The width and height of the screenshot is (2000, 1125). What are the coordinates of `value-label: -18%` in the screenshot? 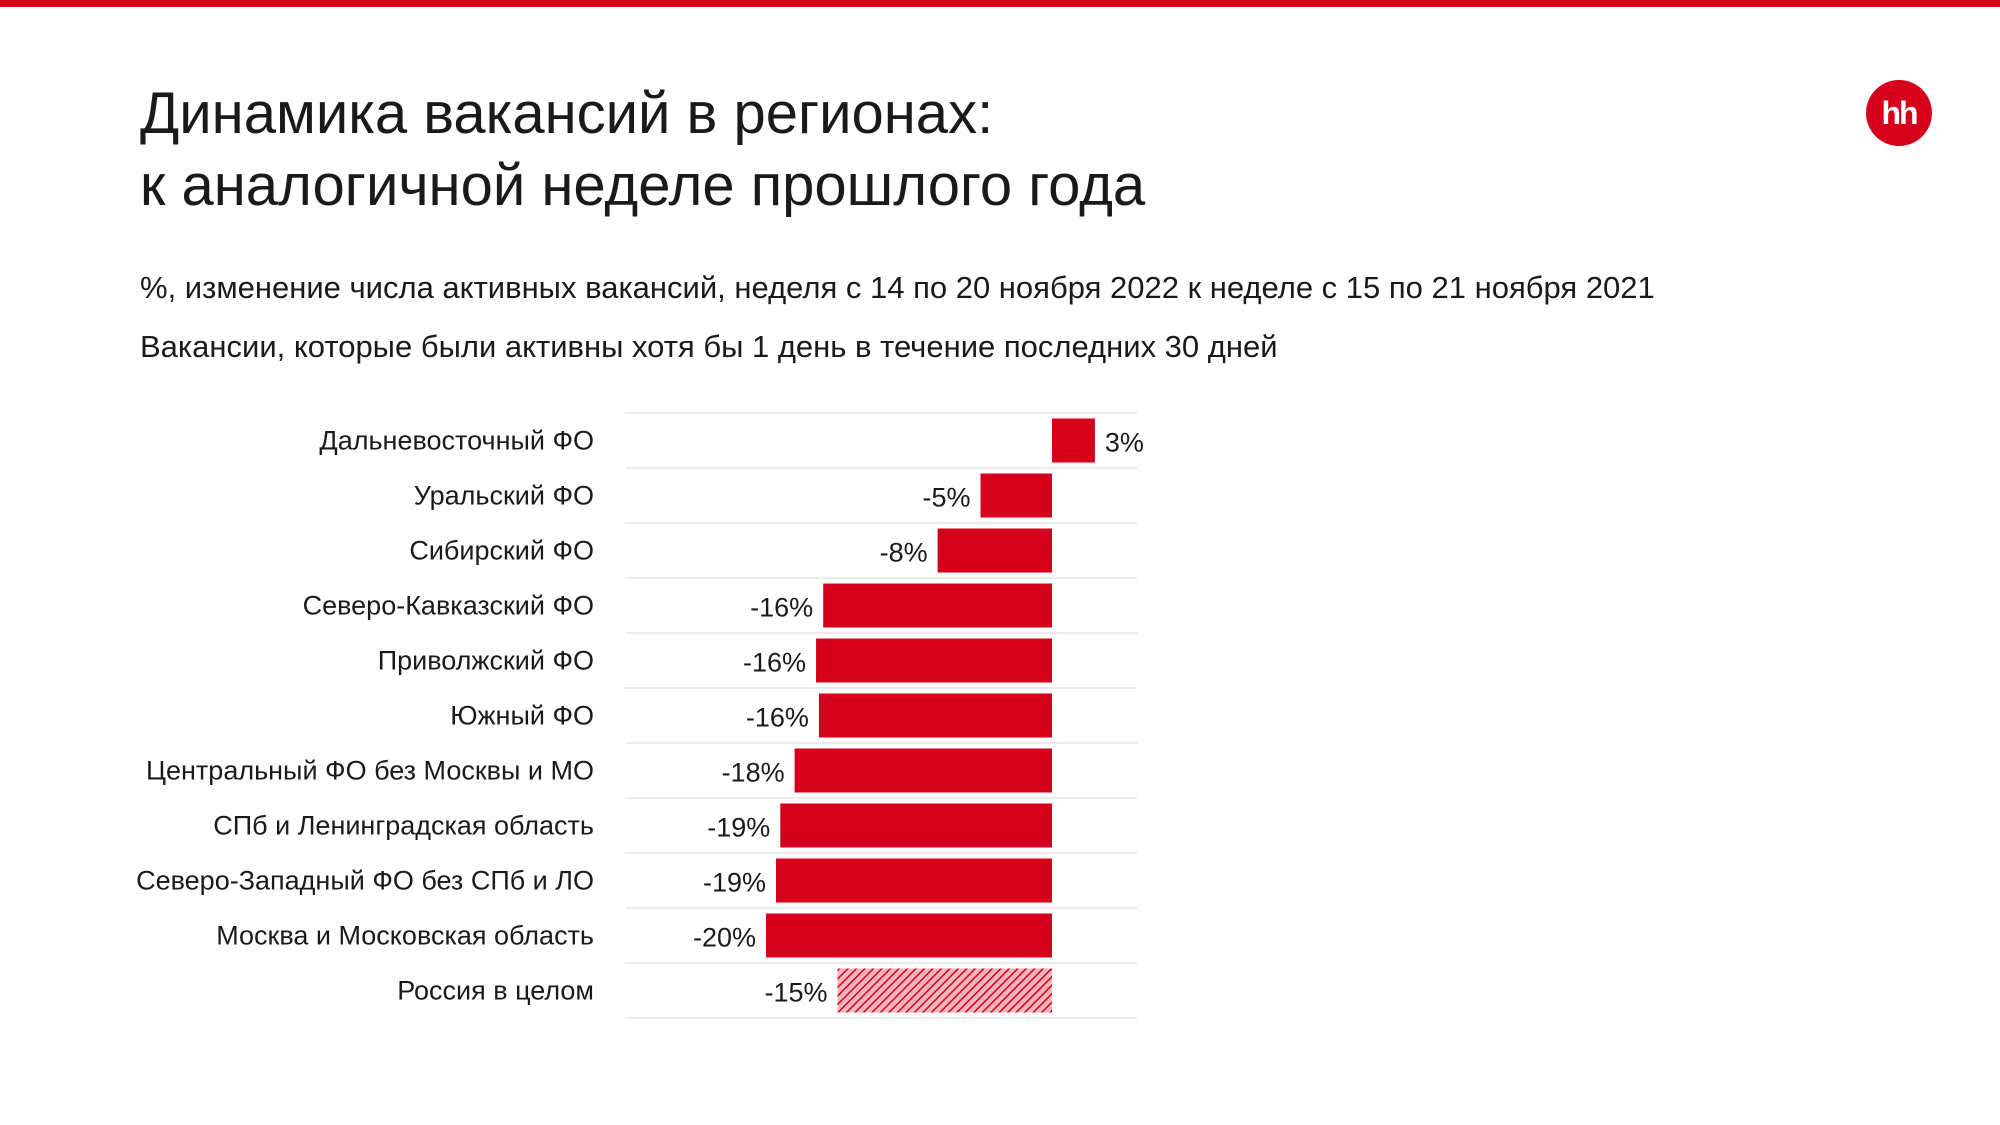 It's located at (753, 773).